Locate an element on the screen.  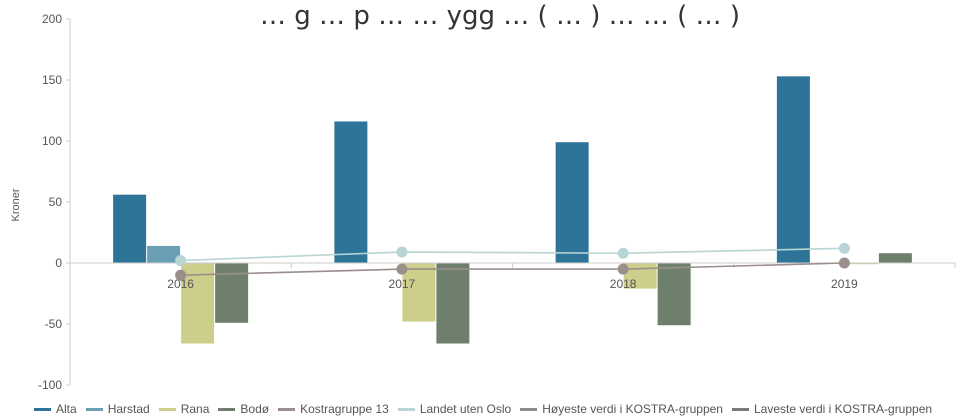
chart-title: … g … p … … ygg … ( … ) … … ( … ) is located at coordinates (500, 16).